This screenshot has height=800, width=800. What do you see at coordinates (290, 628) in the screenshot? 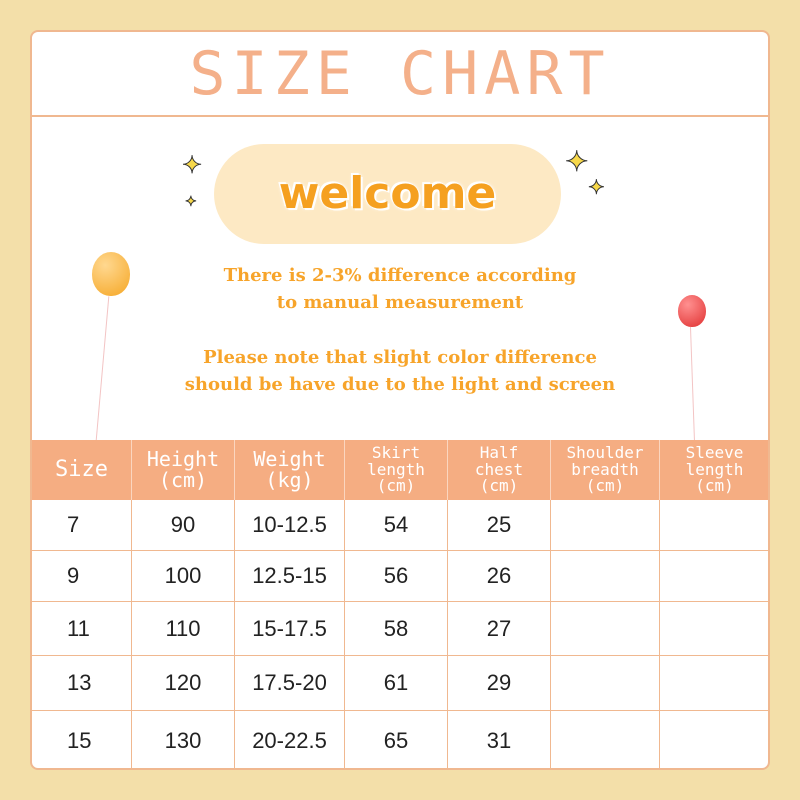
I see `table-cell: 15-17.5` at bounding box center [290, 628].